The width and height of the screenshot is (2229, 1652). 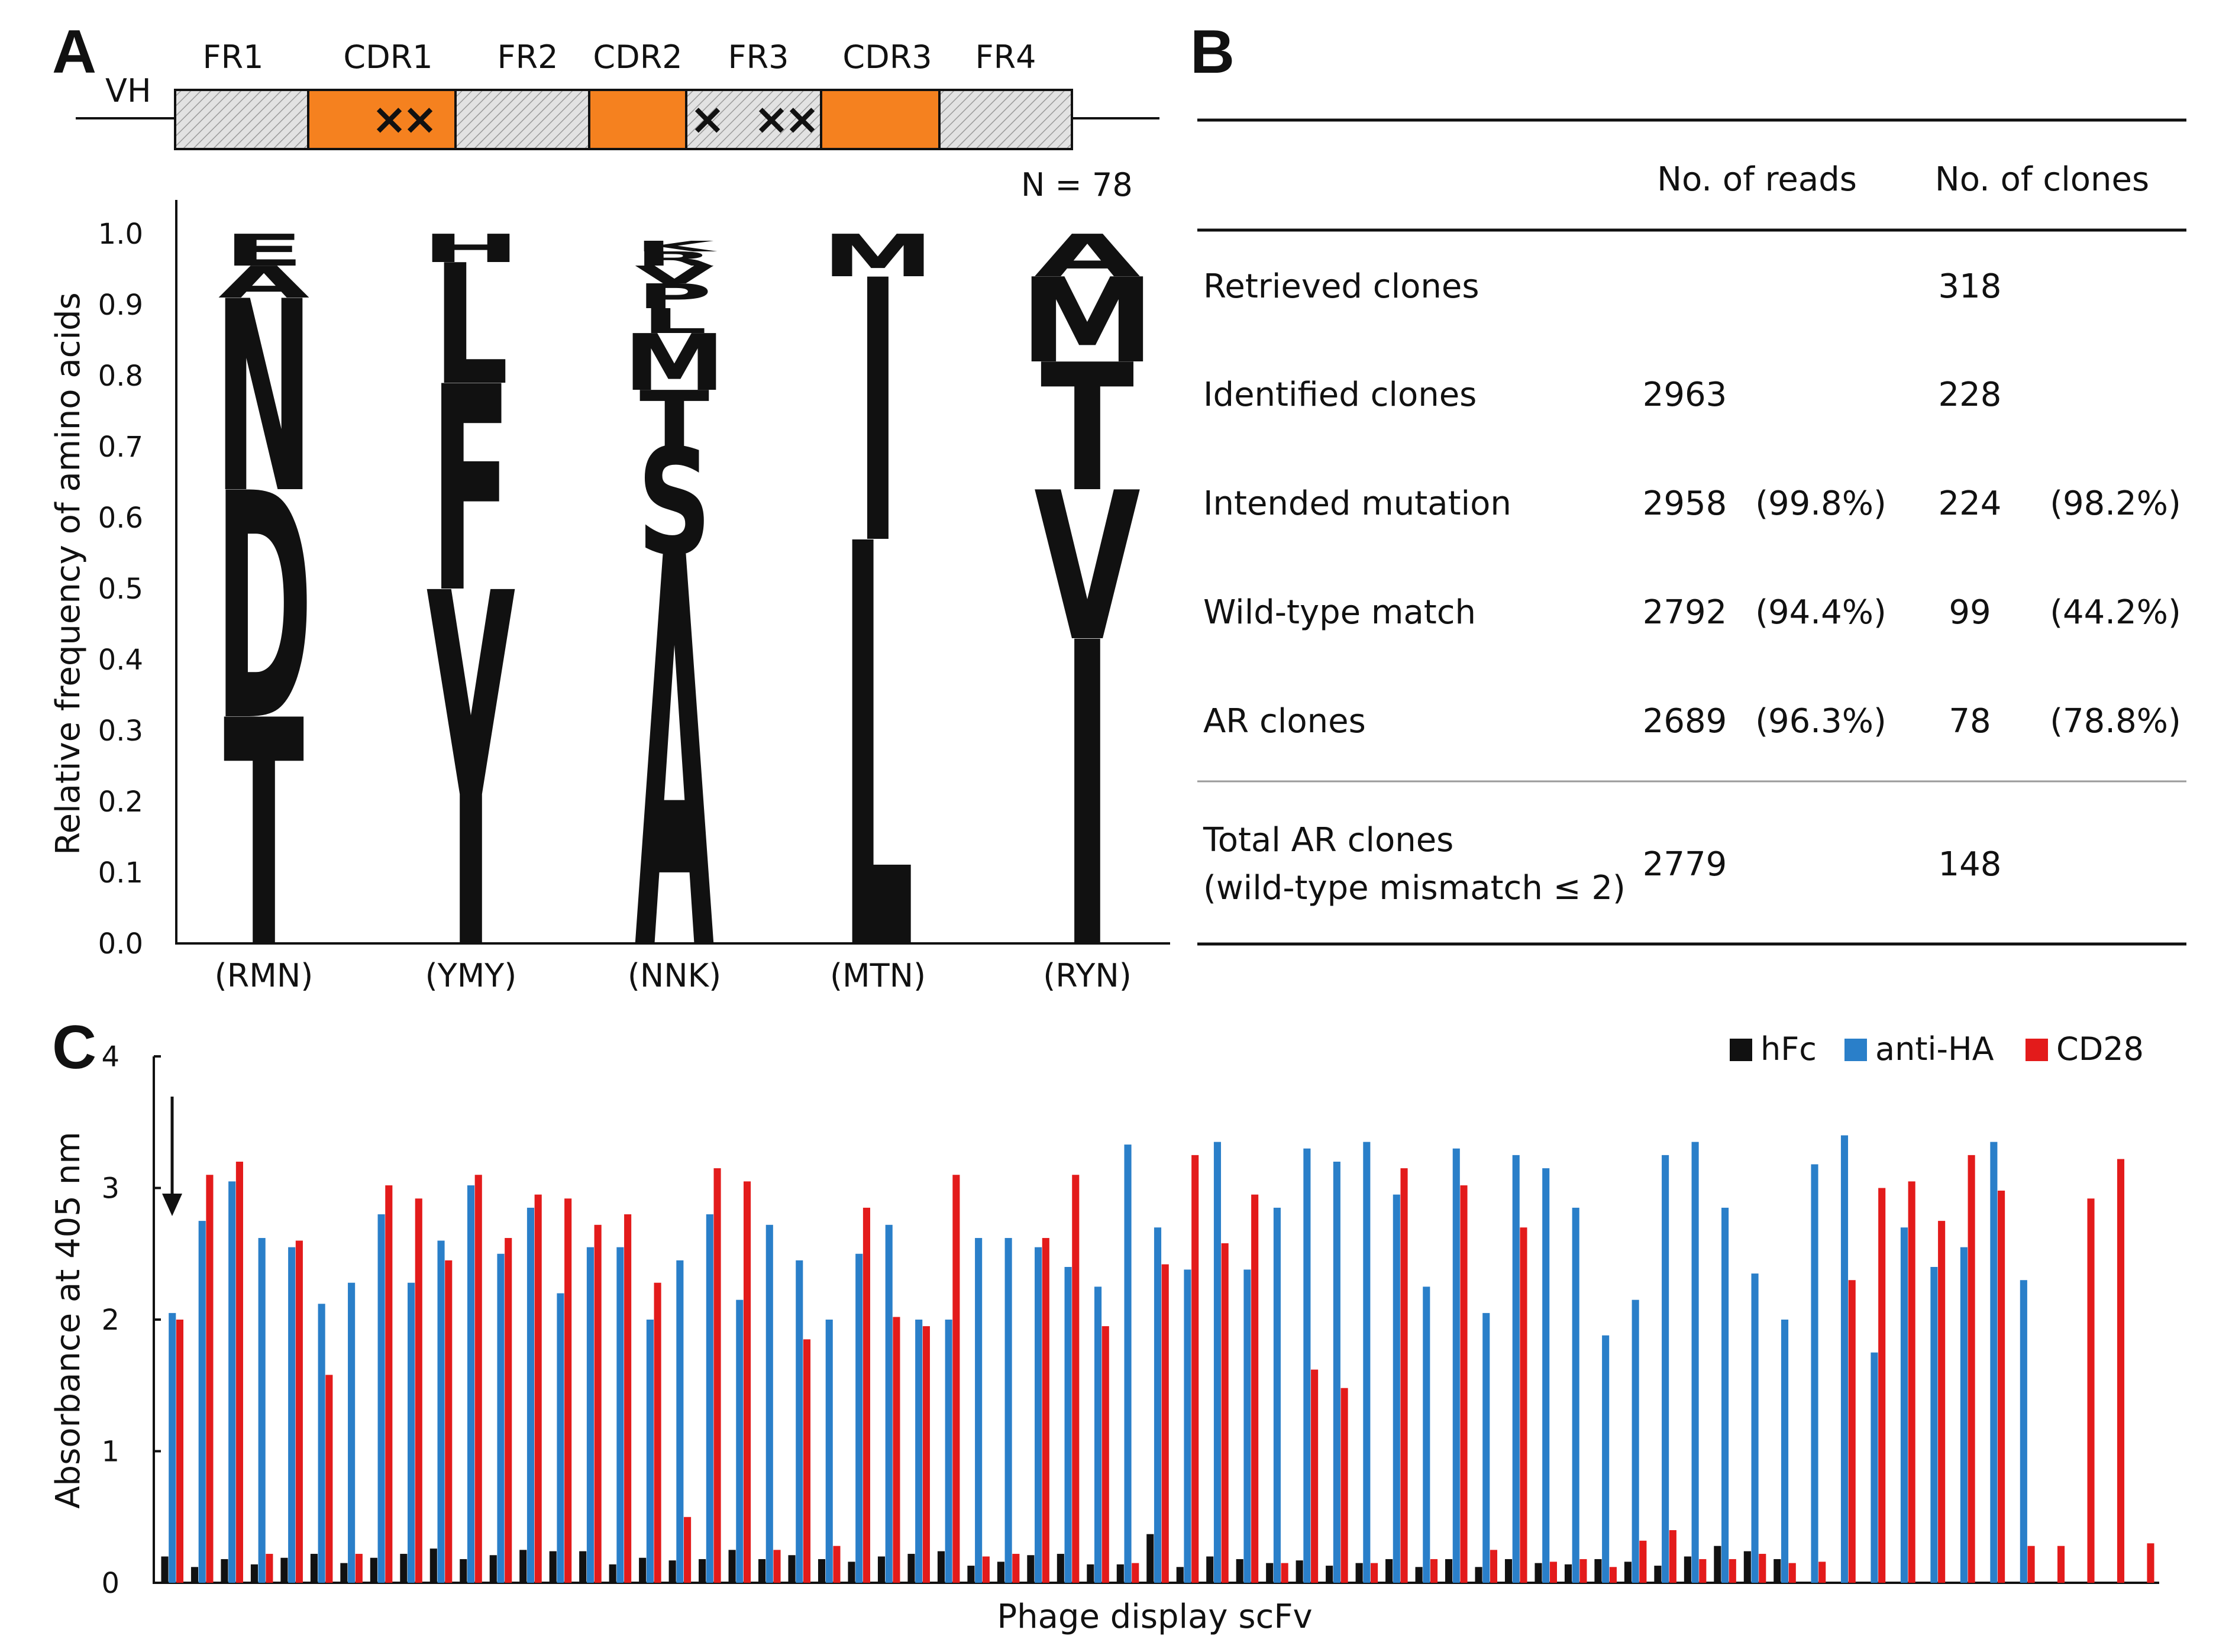 What do you see at coordinates (1820, 721) in the screenshot?
I see `row-reads-pct: (96.3%)` at bounding box center [1820, 721].